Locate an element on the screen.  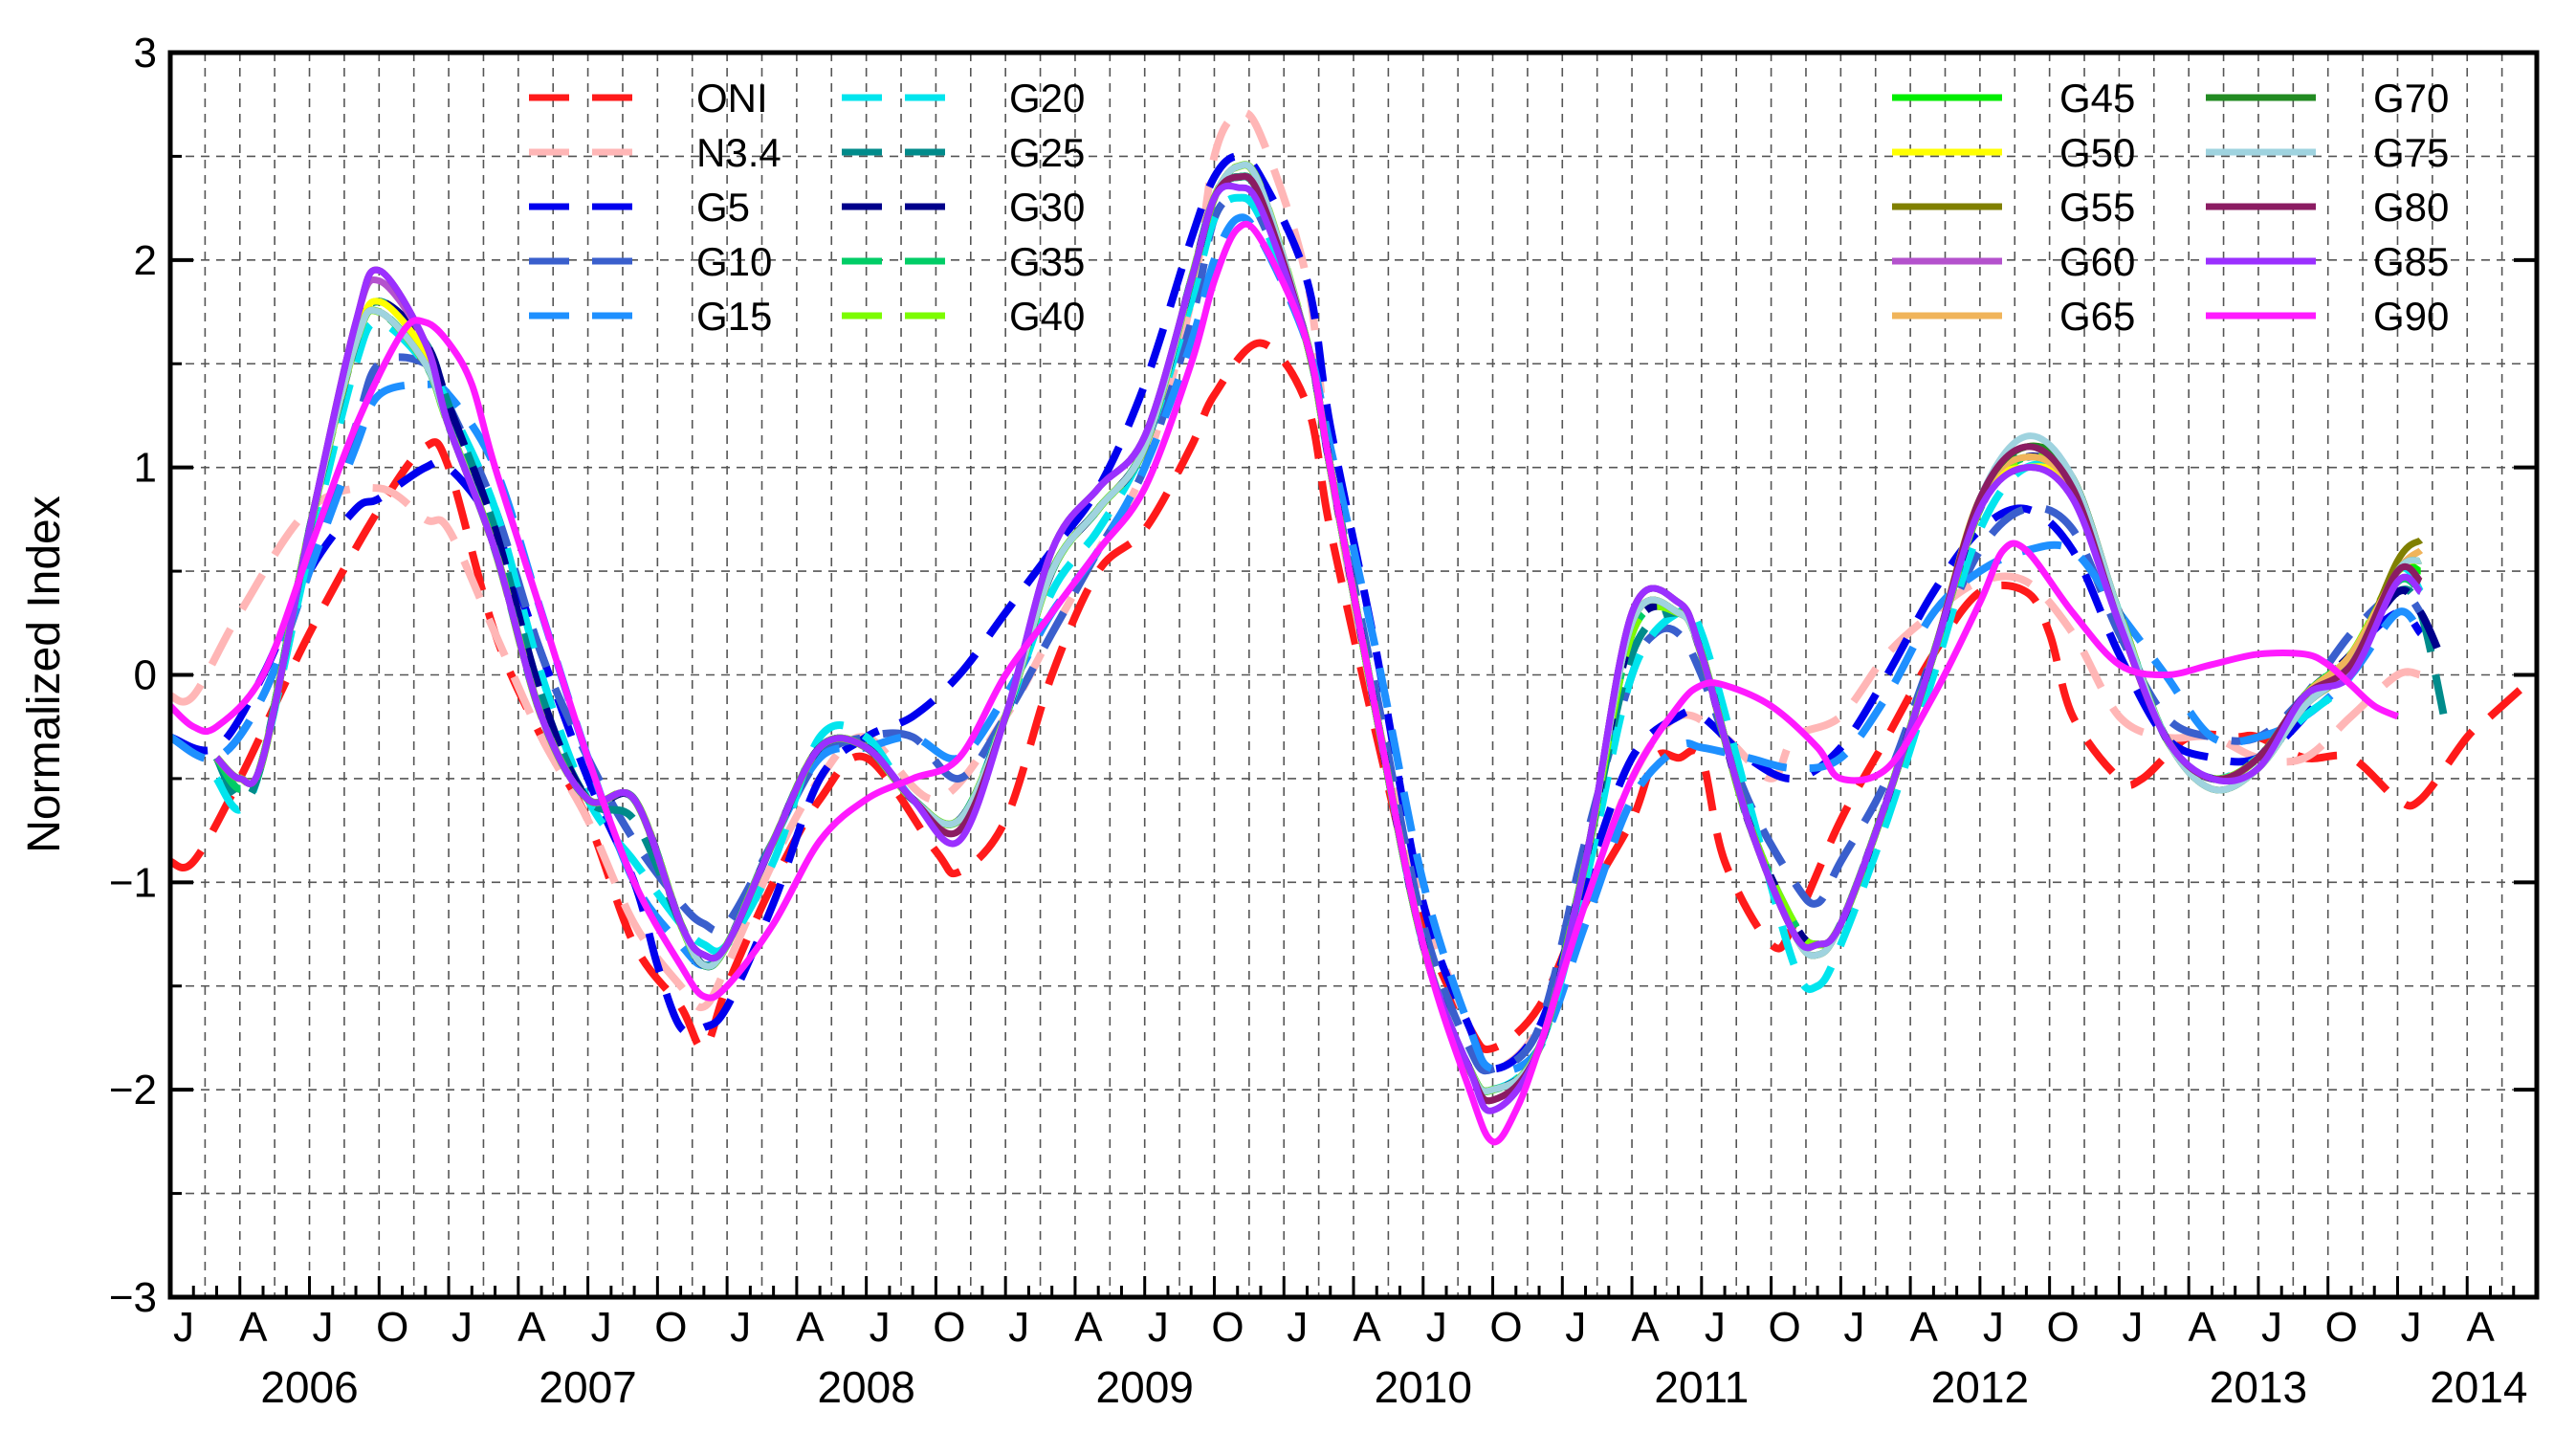
x-year-label: 2013 is located at coordinates (2259, 1387).